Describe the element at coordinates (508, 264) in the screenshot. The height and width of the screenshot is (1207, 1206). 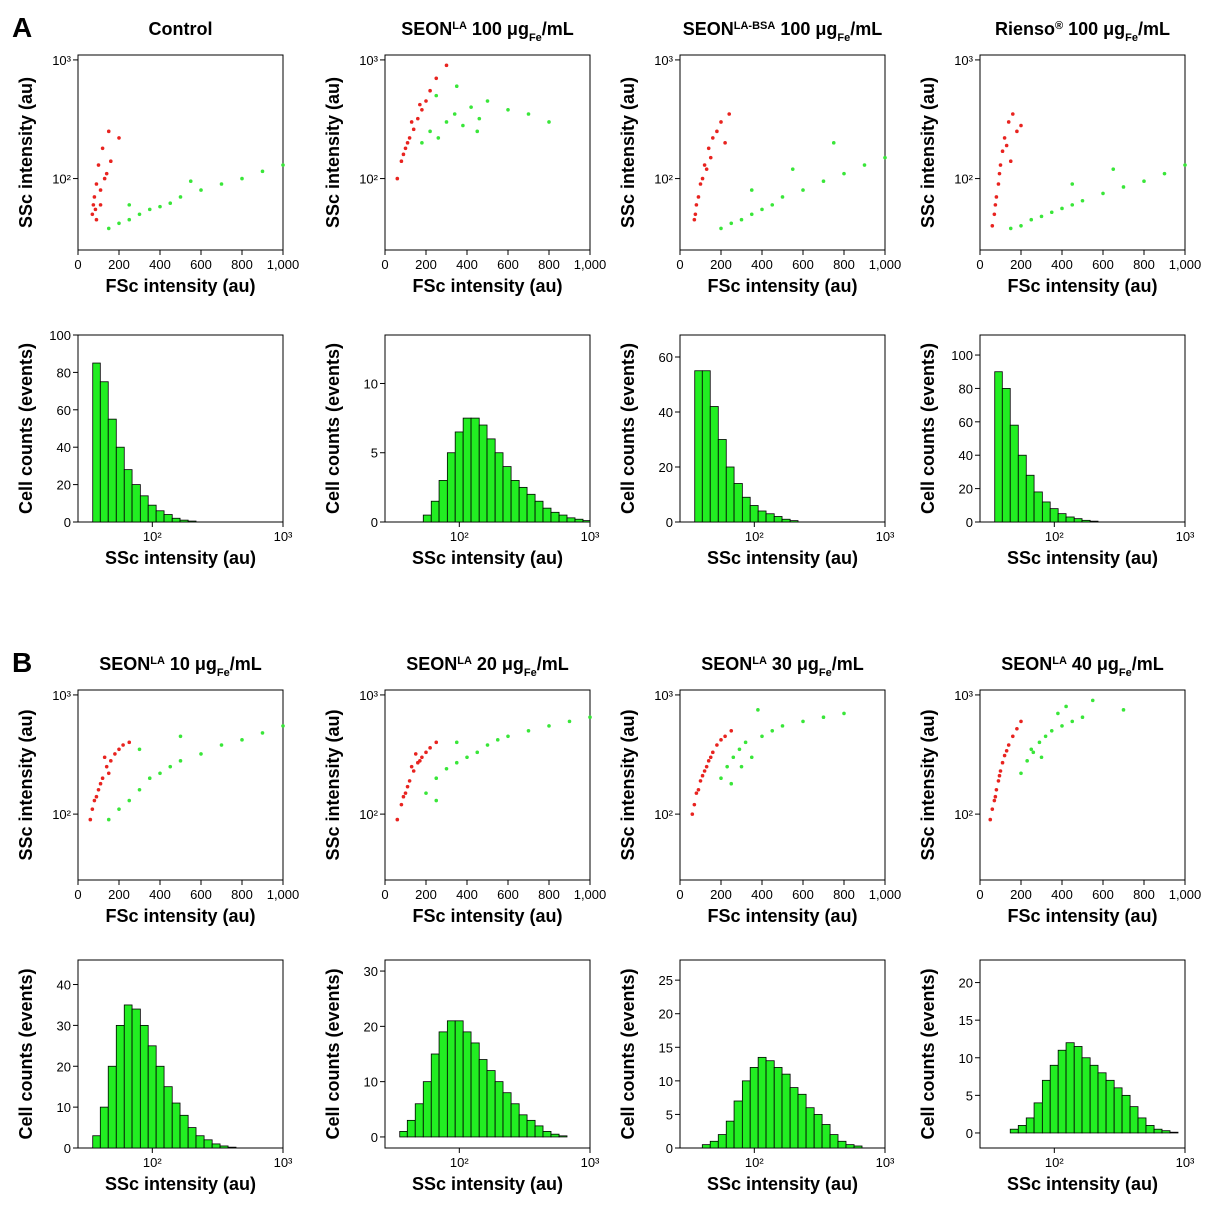
I see `x-tick-label: 600` at that location.